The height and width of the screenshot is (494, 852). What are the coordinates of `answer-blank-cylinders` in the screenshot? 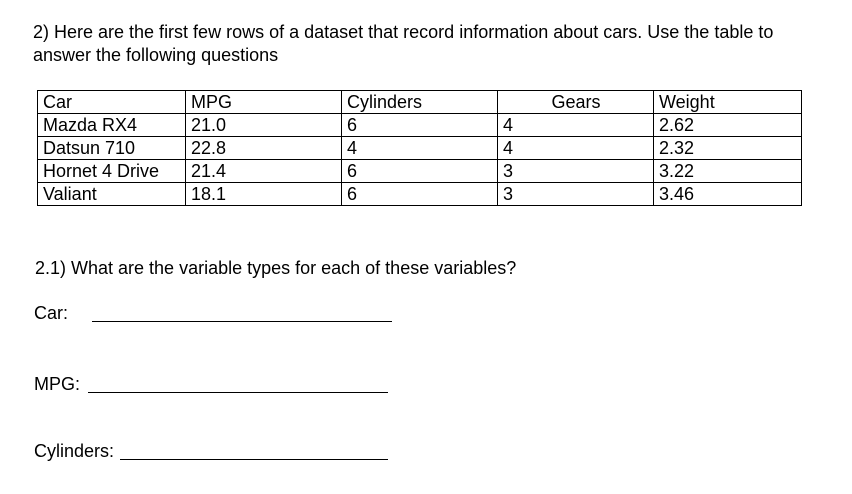 It's located at (254, 459).